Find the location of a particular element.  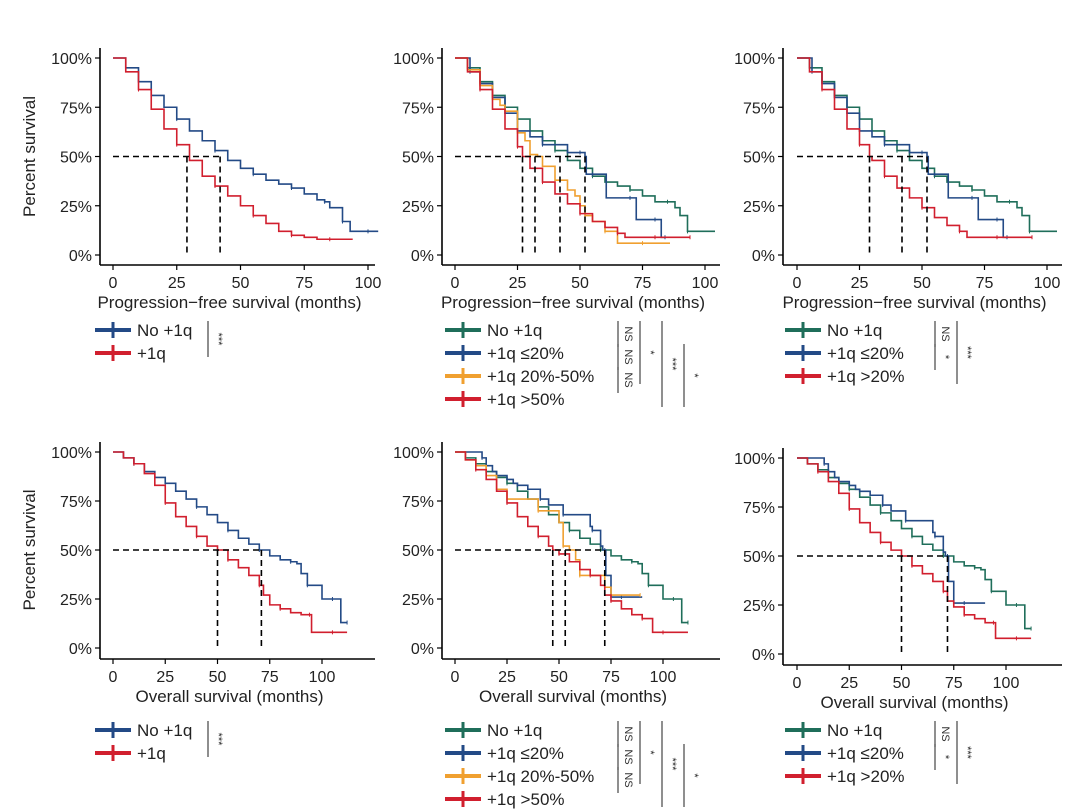

km-curve--1q-20-50- is located at coordinates (548, 523).